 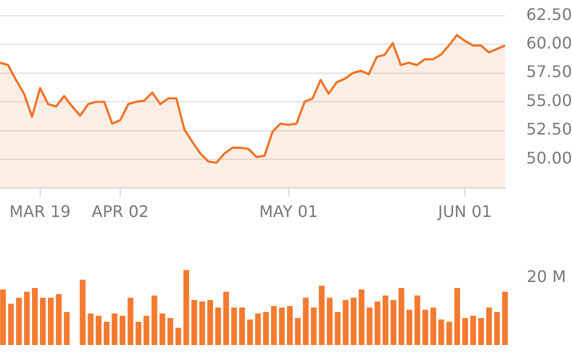 I want to click on y-tick-label: 60.00, so click(x=549, y=42).